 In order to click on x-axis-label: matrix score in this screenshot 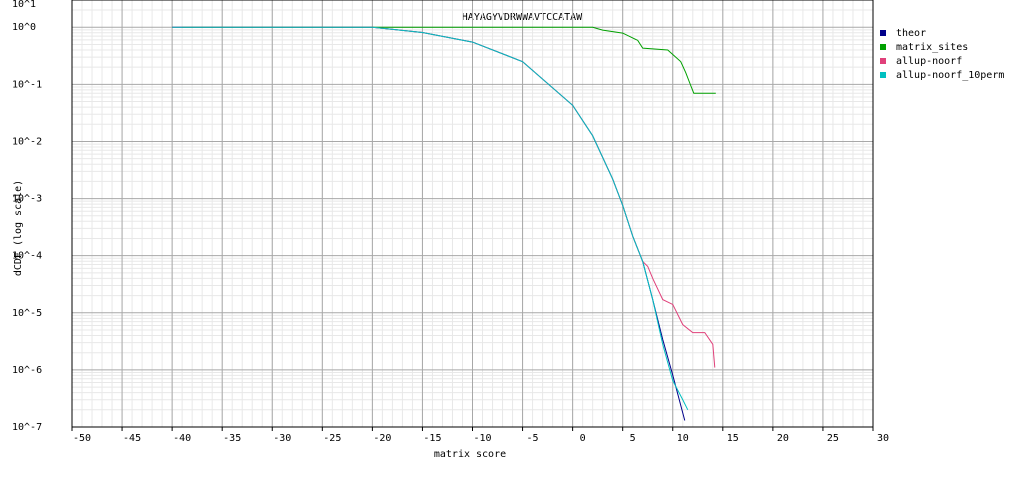, I will do `click(470, 454)`.